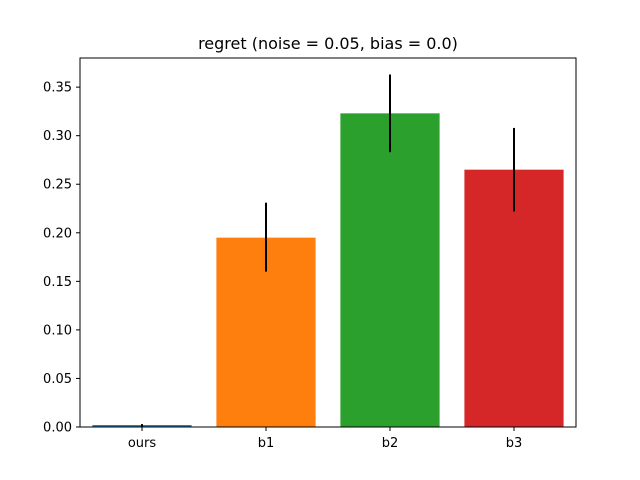 This screenshot has width=640, height=480. I want to click on y-tick-label: 0.00, so click(57, 428).